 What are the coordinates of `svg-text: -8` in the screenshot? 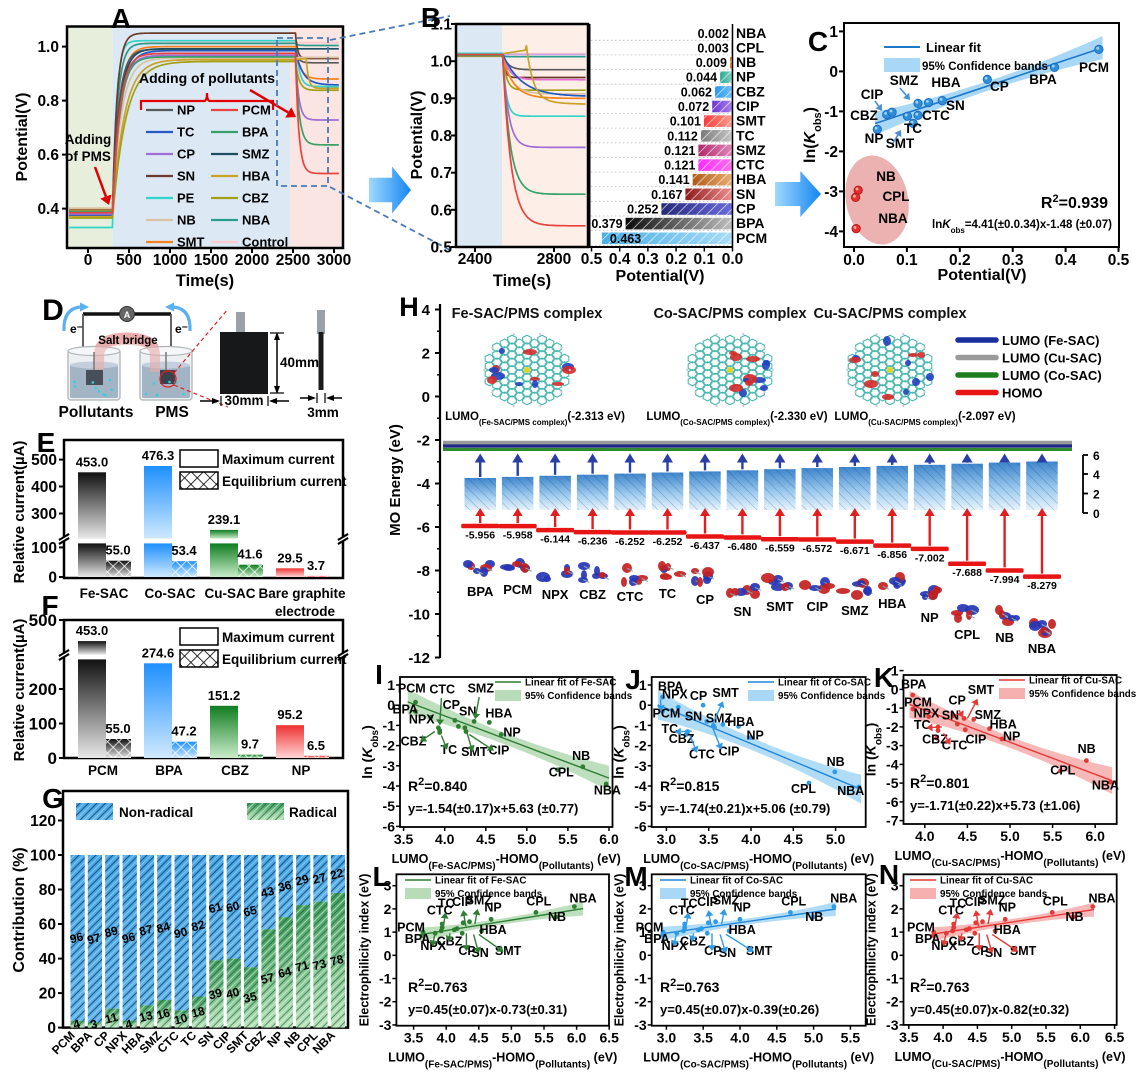 It's located at (423, 571).